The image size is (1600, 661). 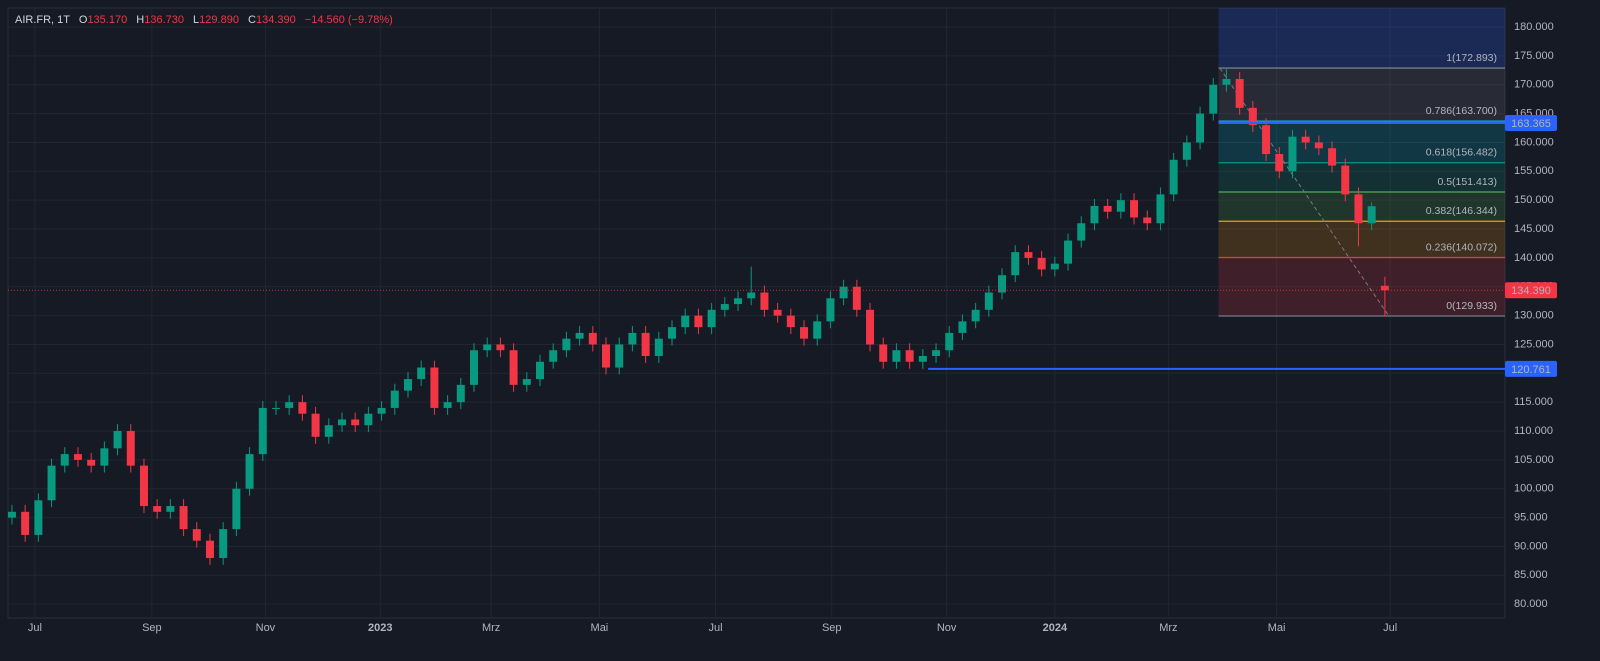 What do you see at coordinates (1534, 56) in the screenshot?
I see `y-tick-label: 175.000` at bounding box center [1534, 56].